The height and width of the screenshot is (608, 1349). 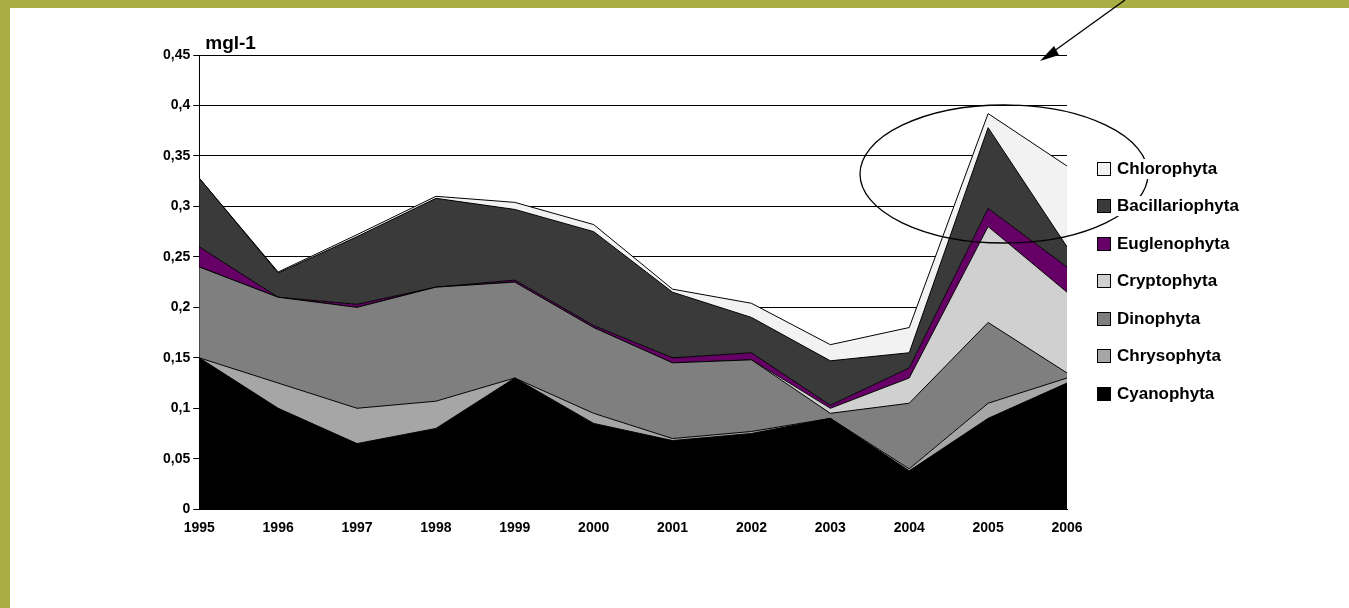 I want to click on y-axis-title: mgl-1, so click(x=231, y=42).